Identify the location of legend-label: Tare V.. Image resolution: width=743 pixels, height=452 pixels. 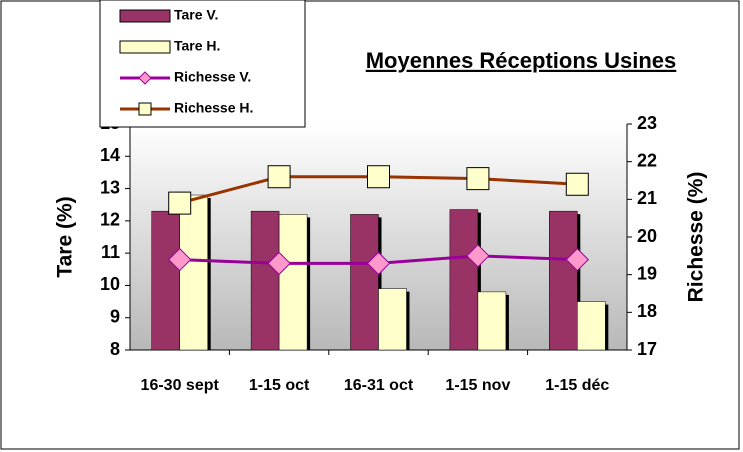
(196, 15).